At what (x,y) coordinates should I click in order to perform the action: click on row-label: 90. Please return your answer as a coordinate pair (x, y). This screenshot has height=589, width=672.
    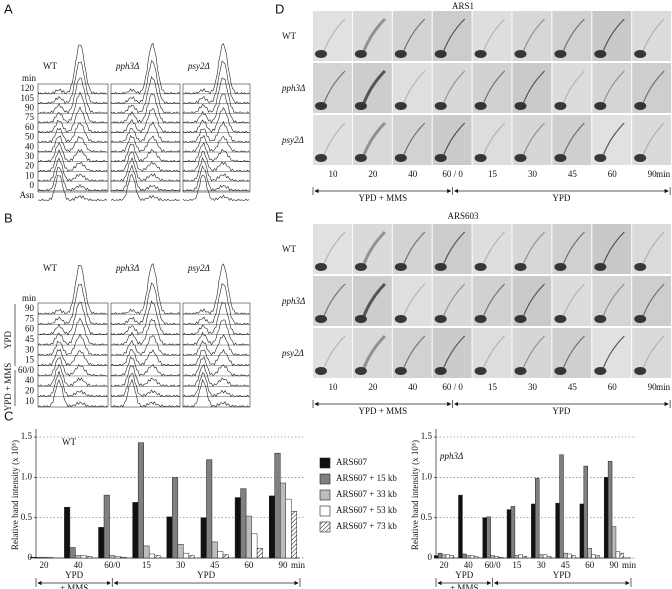
    Looking at the image, I should click on (30, 107).